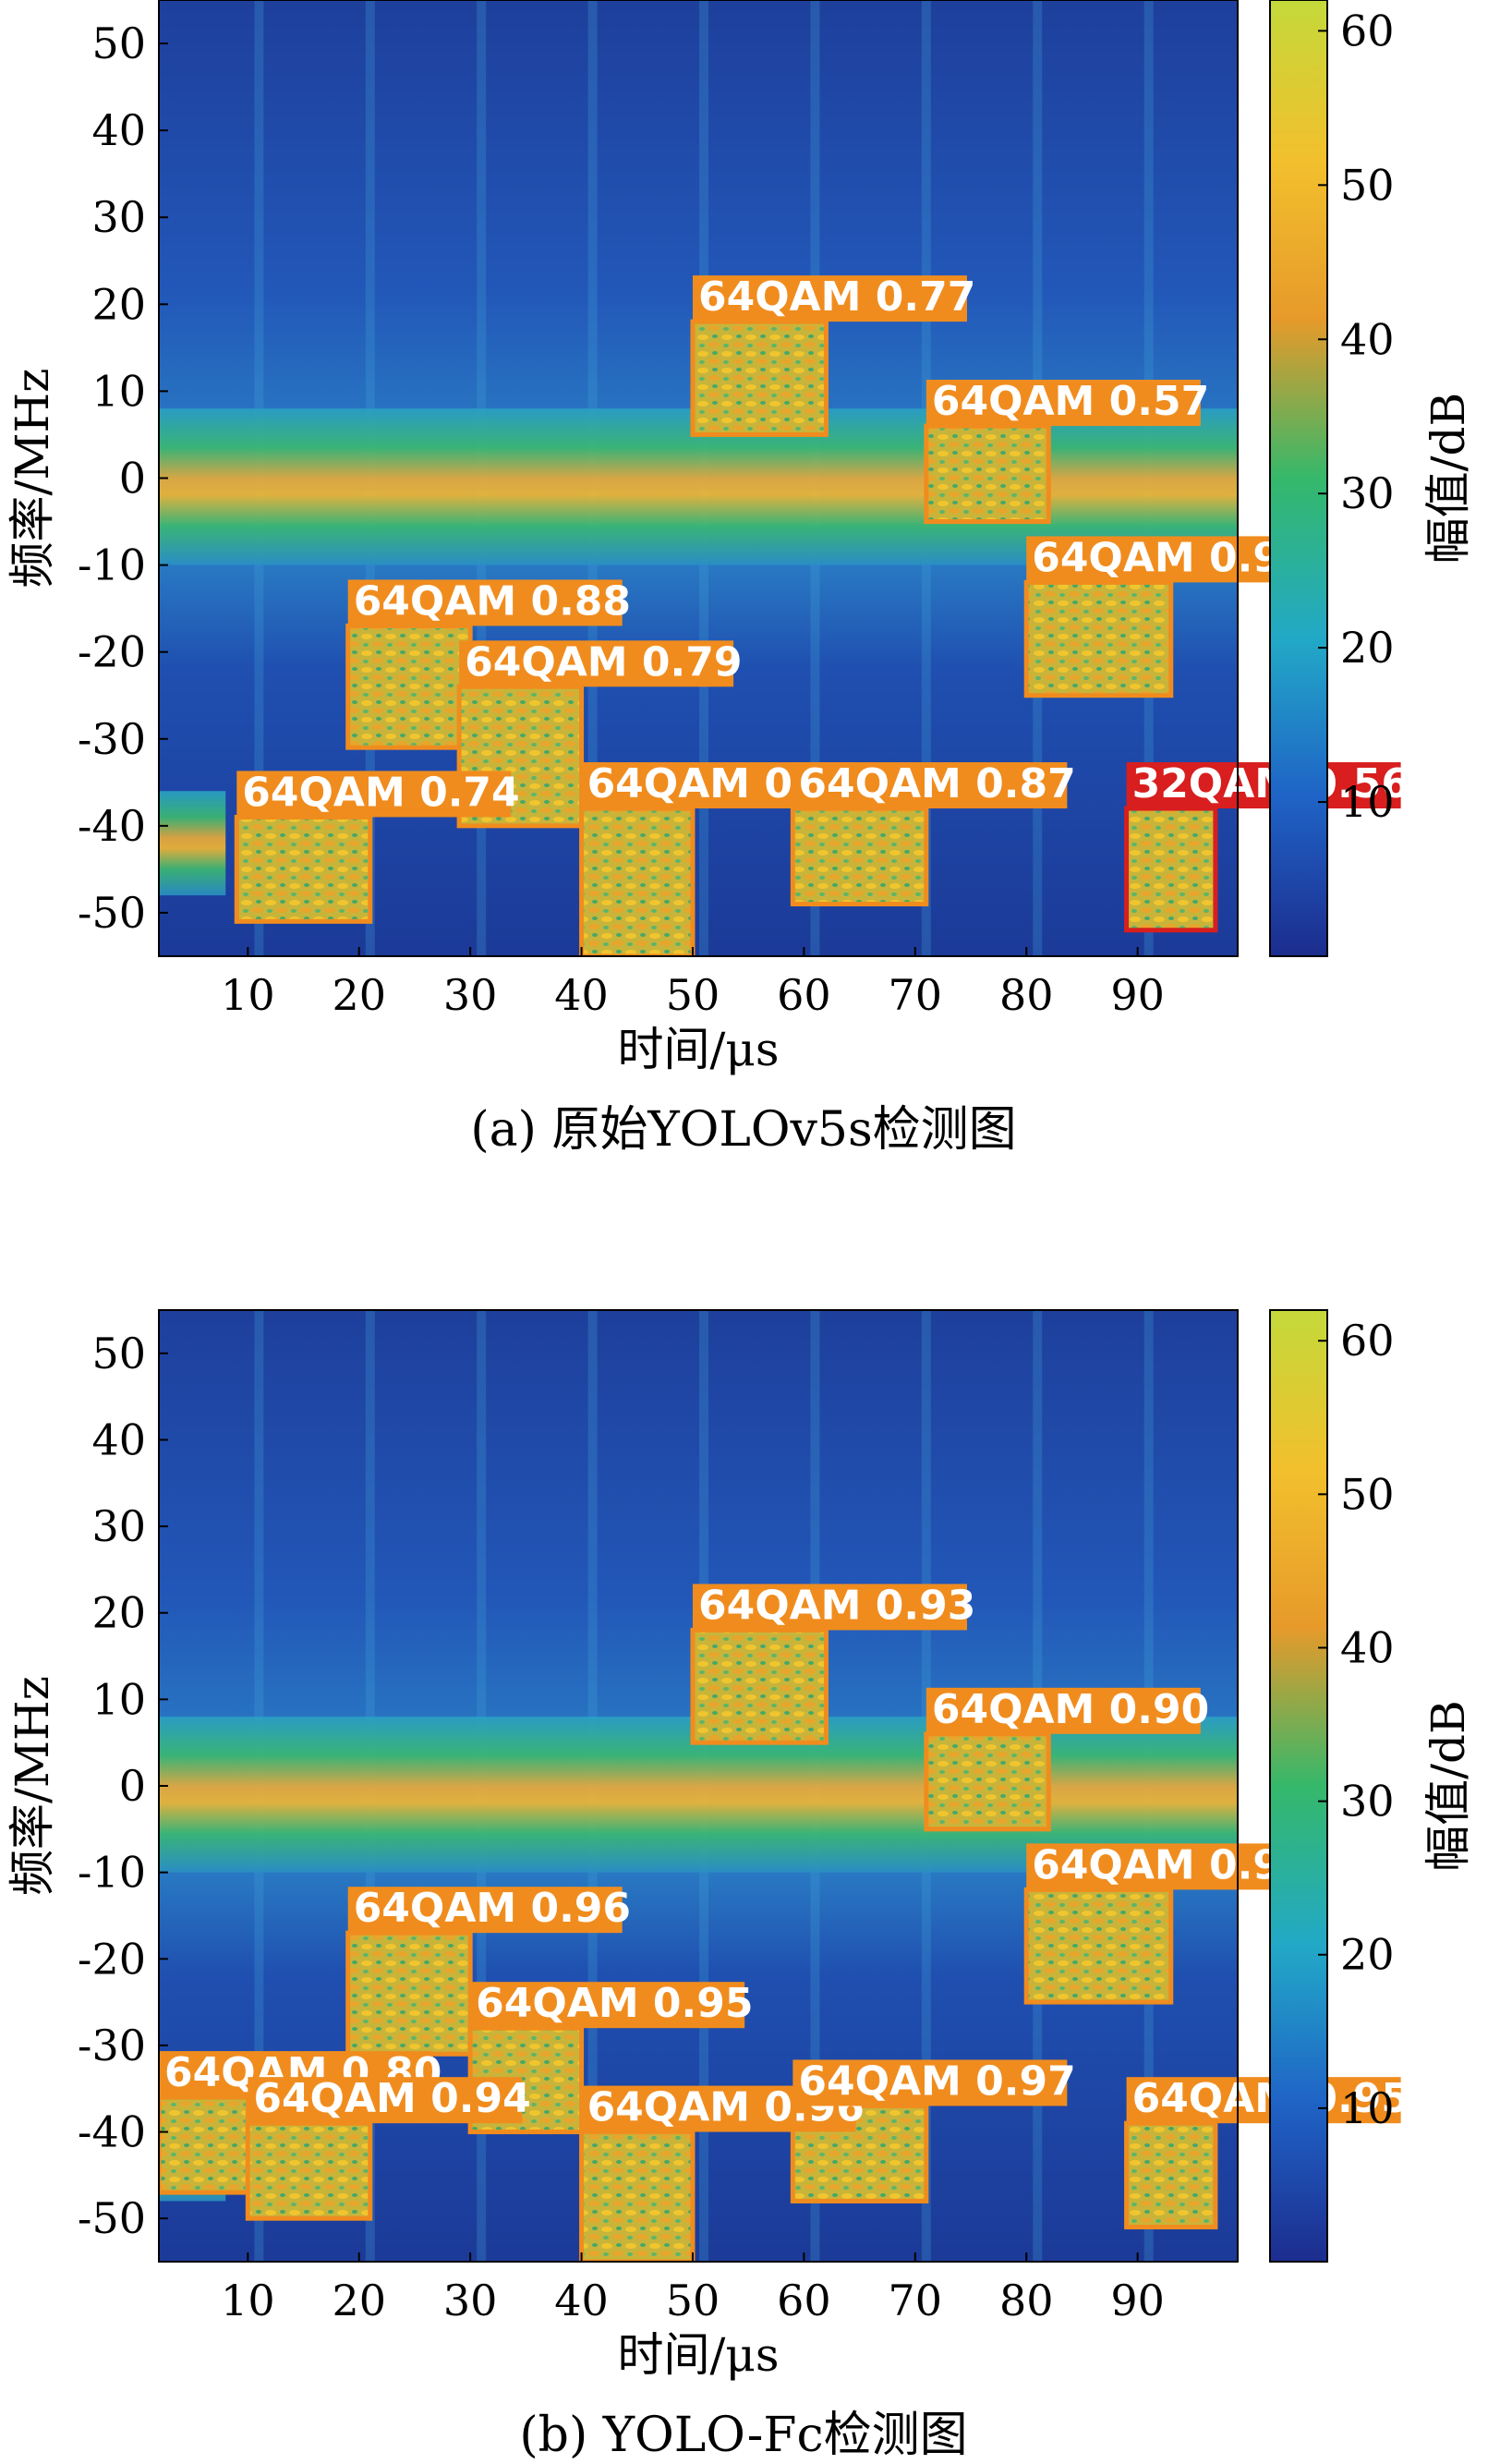  Describe the element at coordinates (743, 2435) in the screenshot. I see `panel-caption: (b) YOLO-Fc检测图` at that location.